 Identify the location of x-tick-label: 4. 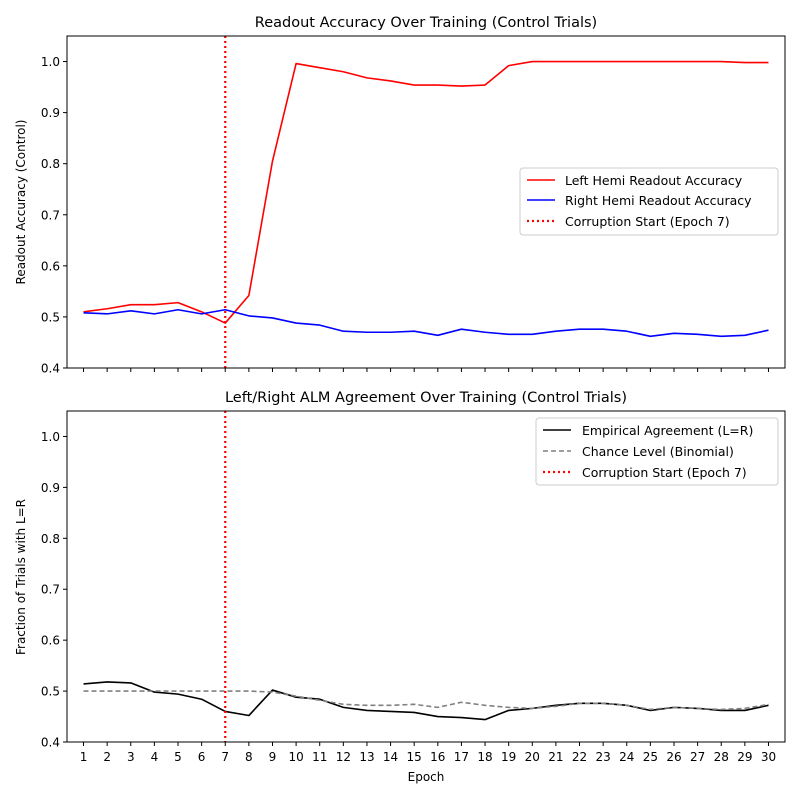
(155, 757).